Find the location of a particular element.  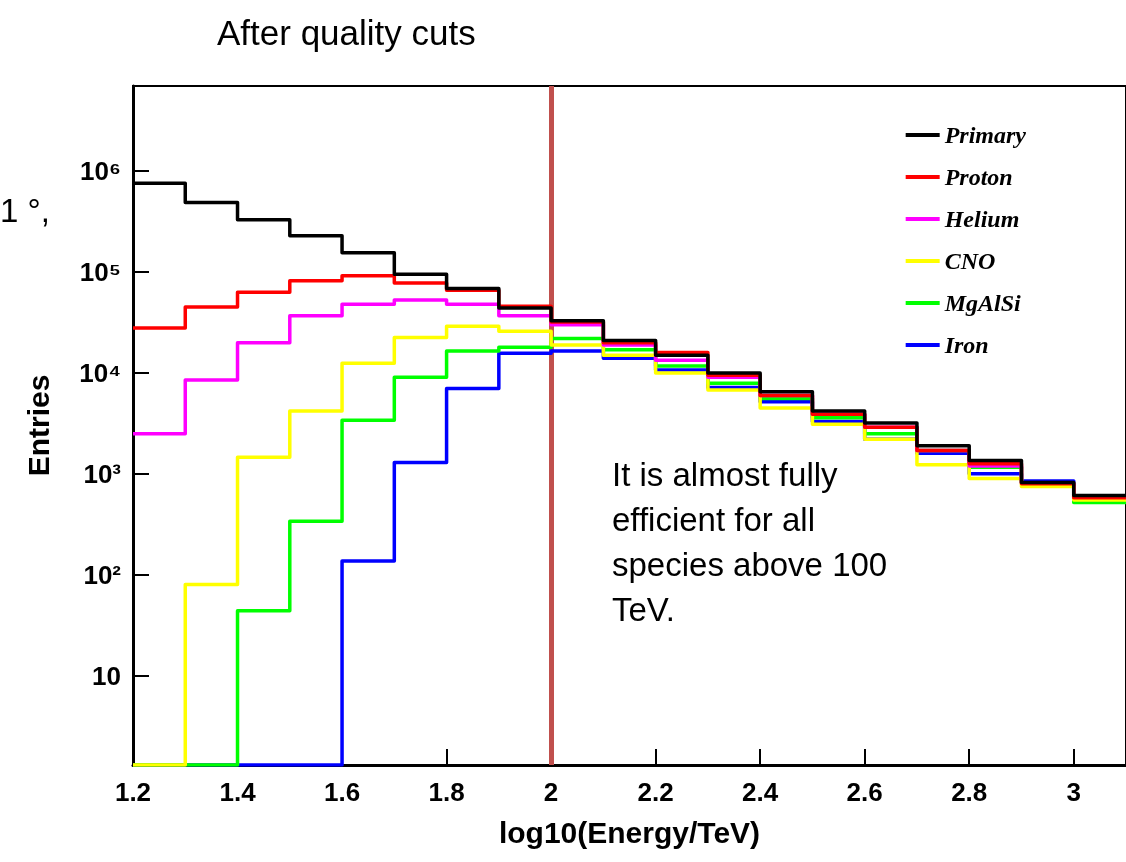

legend-label: Iron is located at coordinates (966, 345).